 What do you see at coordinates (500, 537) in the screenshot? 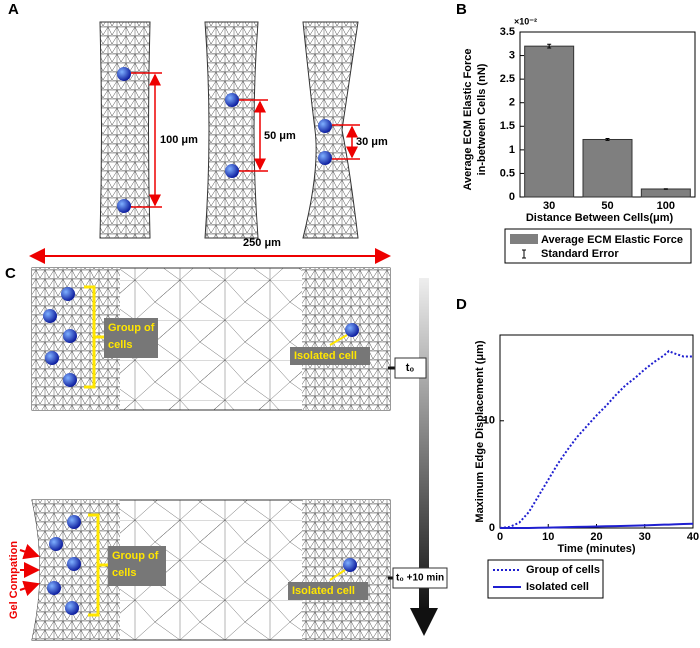
I see `x-tick-label: 0` at bounding box center [500, 537].